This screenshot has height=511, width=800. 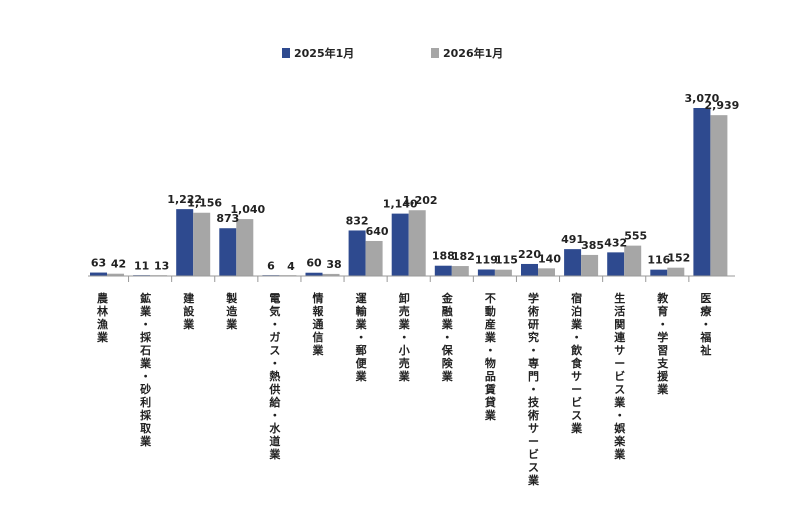 What do you see at coordinates (324, 53) in the screenshot?
I see `legend-label-0: 2025年1月` at bounding box center [324, 53].